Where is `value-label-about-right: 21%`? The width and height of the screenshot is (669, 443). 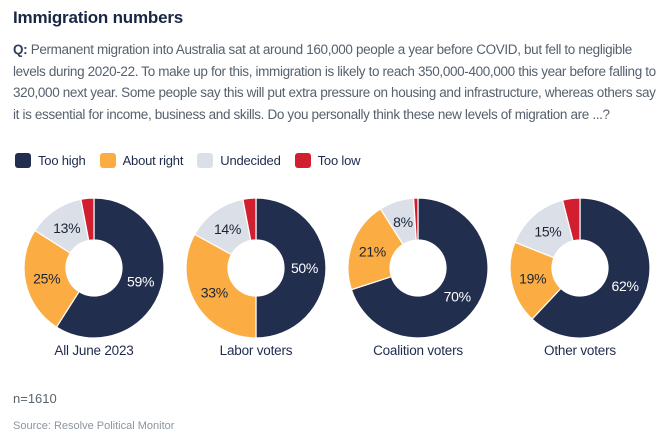 value-label-about-right: 21% is located at coordinates (372, 252).